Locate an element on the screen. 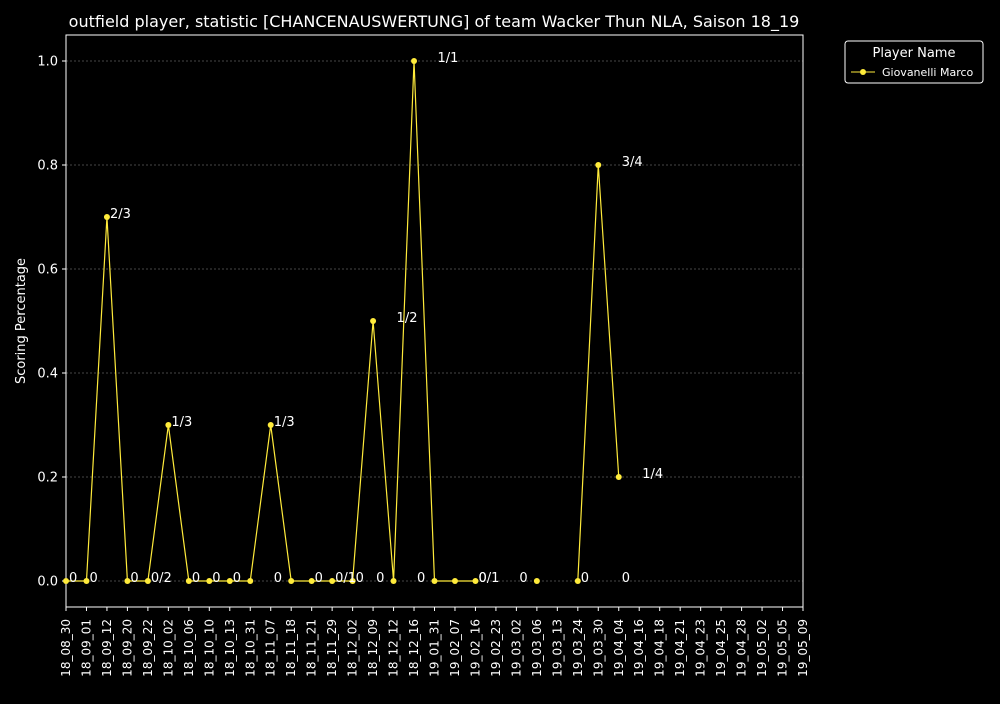 The width and height of the screenshot is (1000, 704). x-tick-label: 18_12_02 is located at coordinates (353, 648).